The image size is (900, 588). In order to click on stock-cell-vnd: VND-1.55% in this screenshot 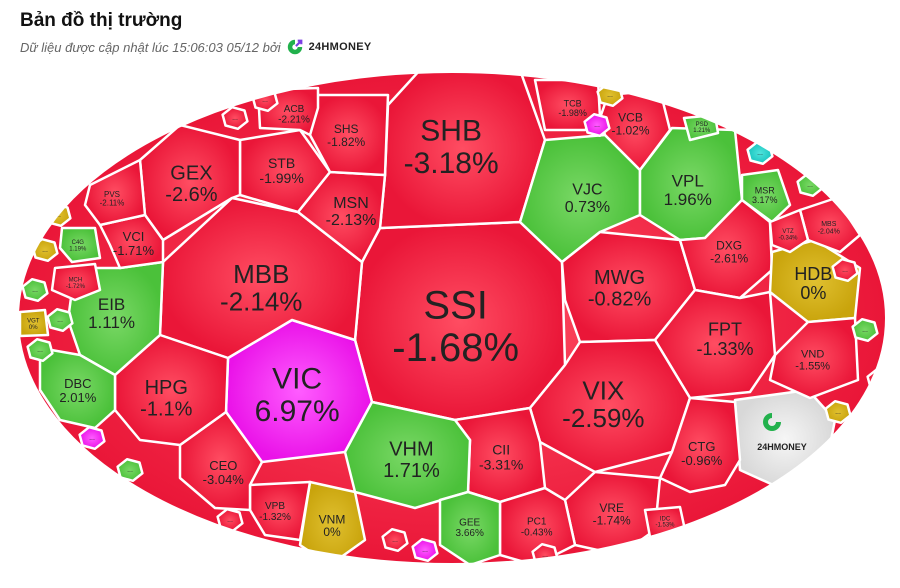, I will do `click(814, 358)`.